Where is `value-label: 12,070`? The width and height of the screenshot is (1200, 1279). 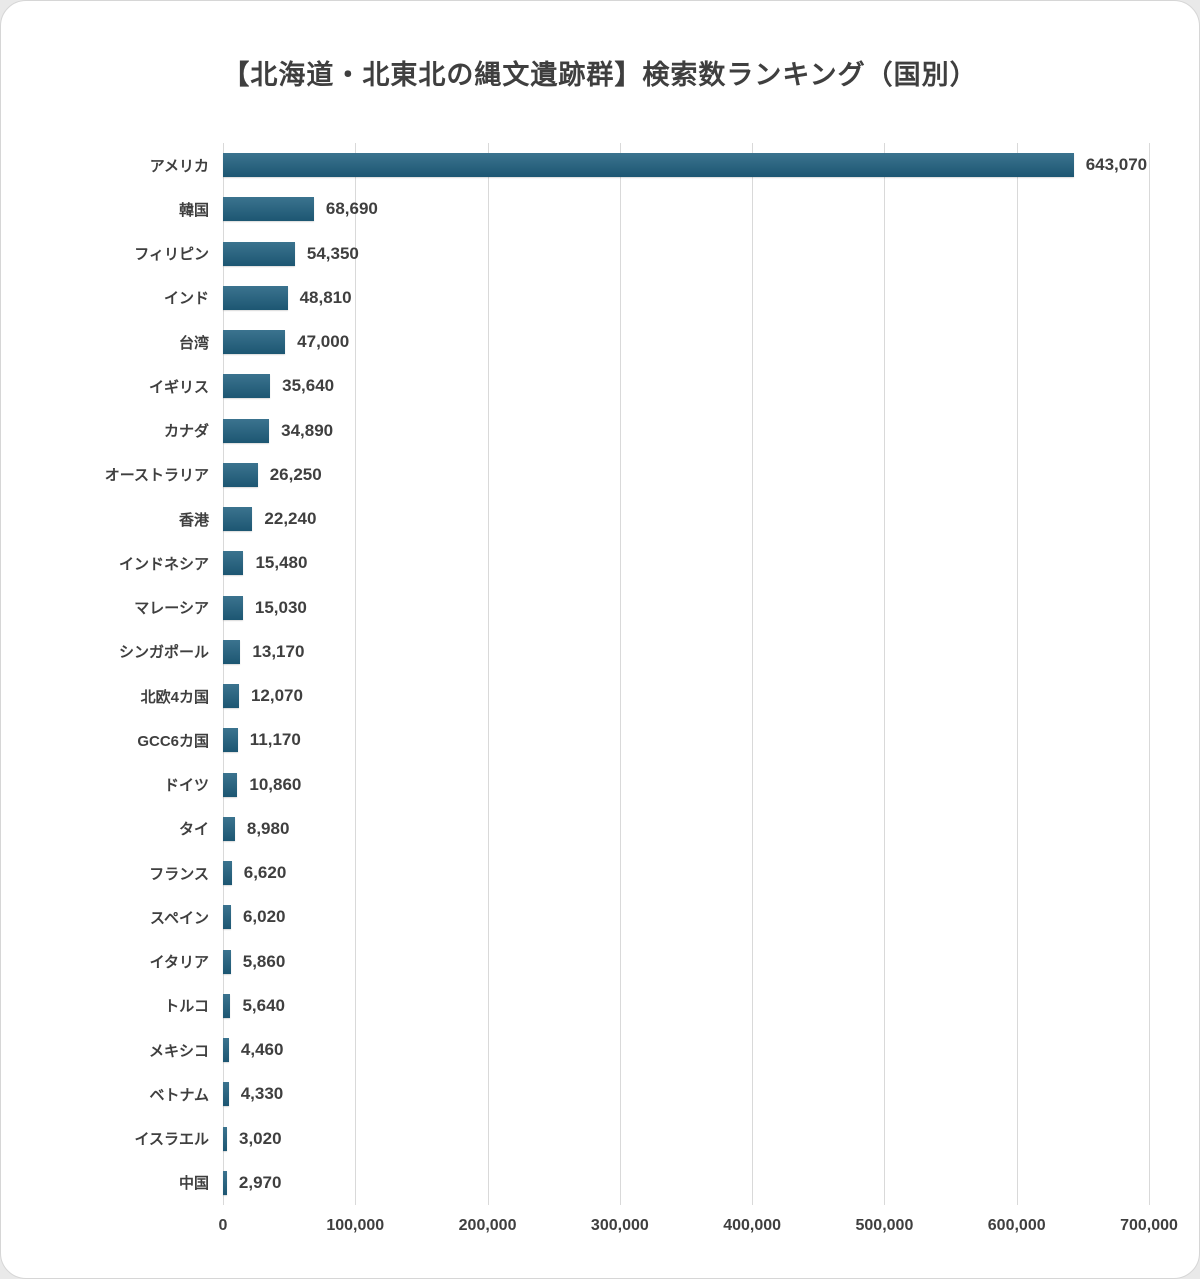 value-label: 12,070 is located at coordinates (276, 696).